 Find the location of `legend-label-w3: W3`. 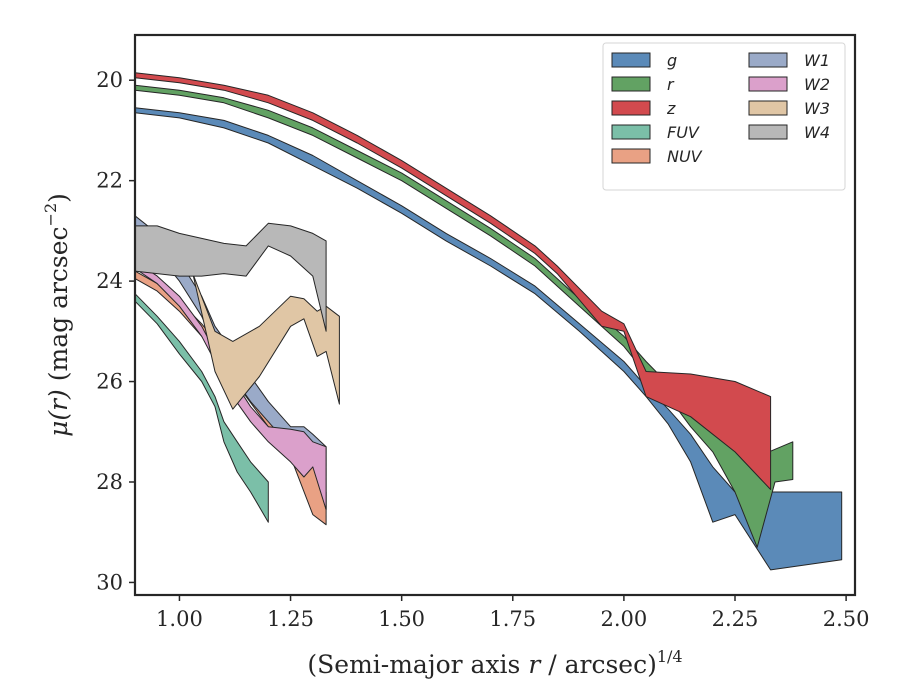

legend-label-w3: W3 is located at coordinates (817, 108).